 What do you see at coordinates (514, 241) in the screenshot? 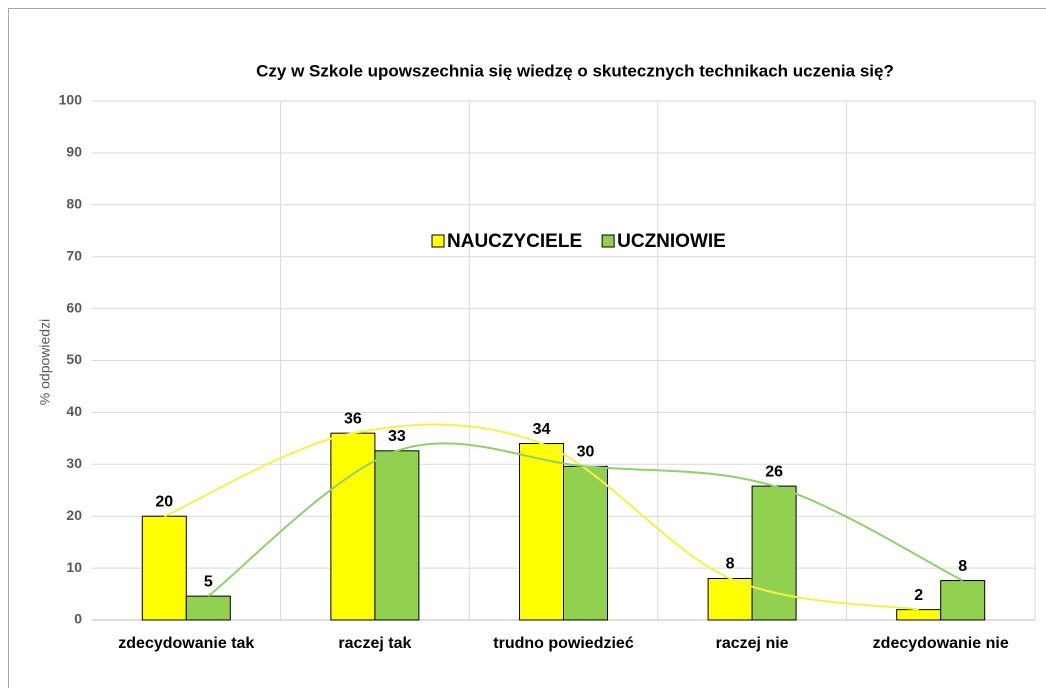
I see `legend-label: NAUCZYCIELE` at bounding box center [514, 241].